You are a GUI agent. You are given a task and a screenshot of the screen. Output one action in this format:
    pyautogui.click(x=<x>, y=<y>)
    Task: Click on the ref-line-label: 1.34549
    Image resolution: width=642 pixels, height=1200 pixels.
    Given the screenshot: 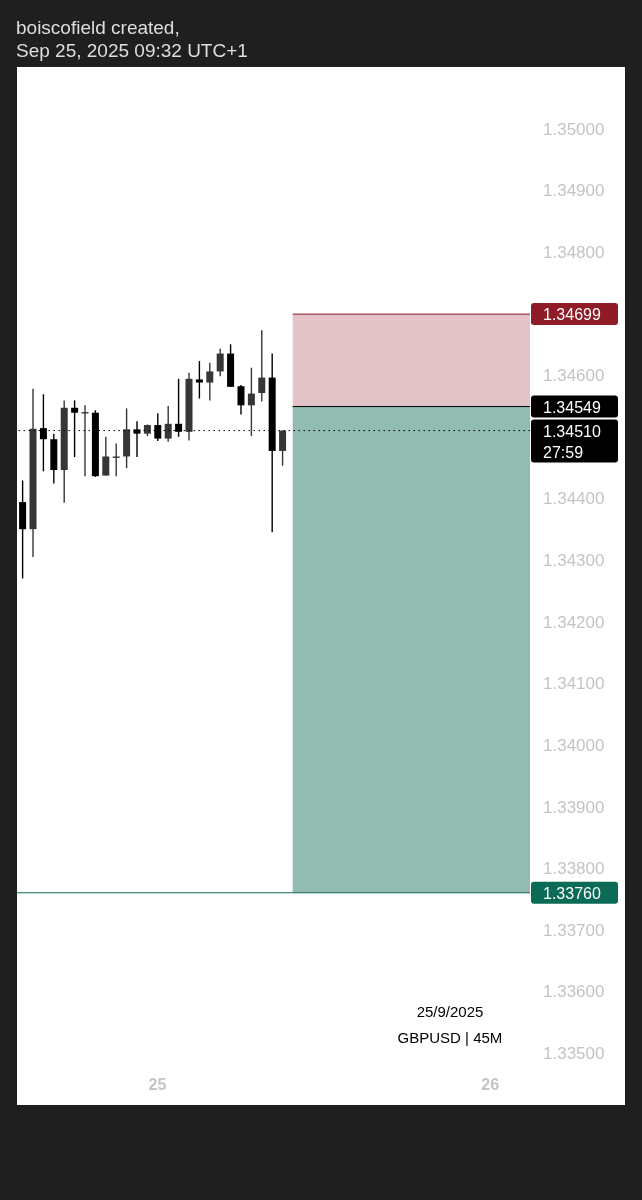 What is the action you would take?
    pyautogui.click(x=572, y=407)
    